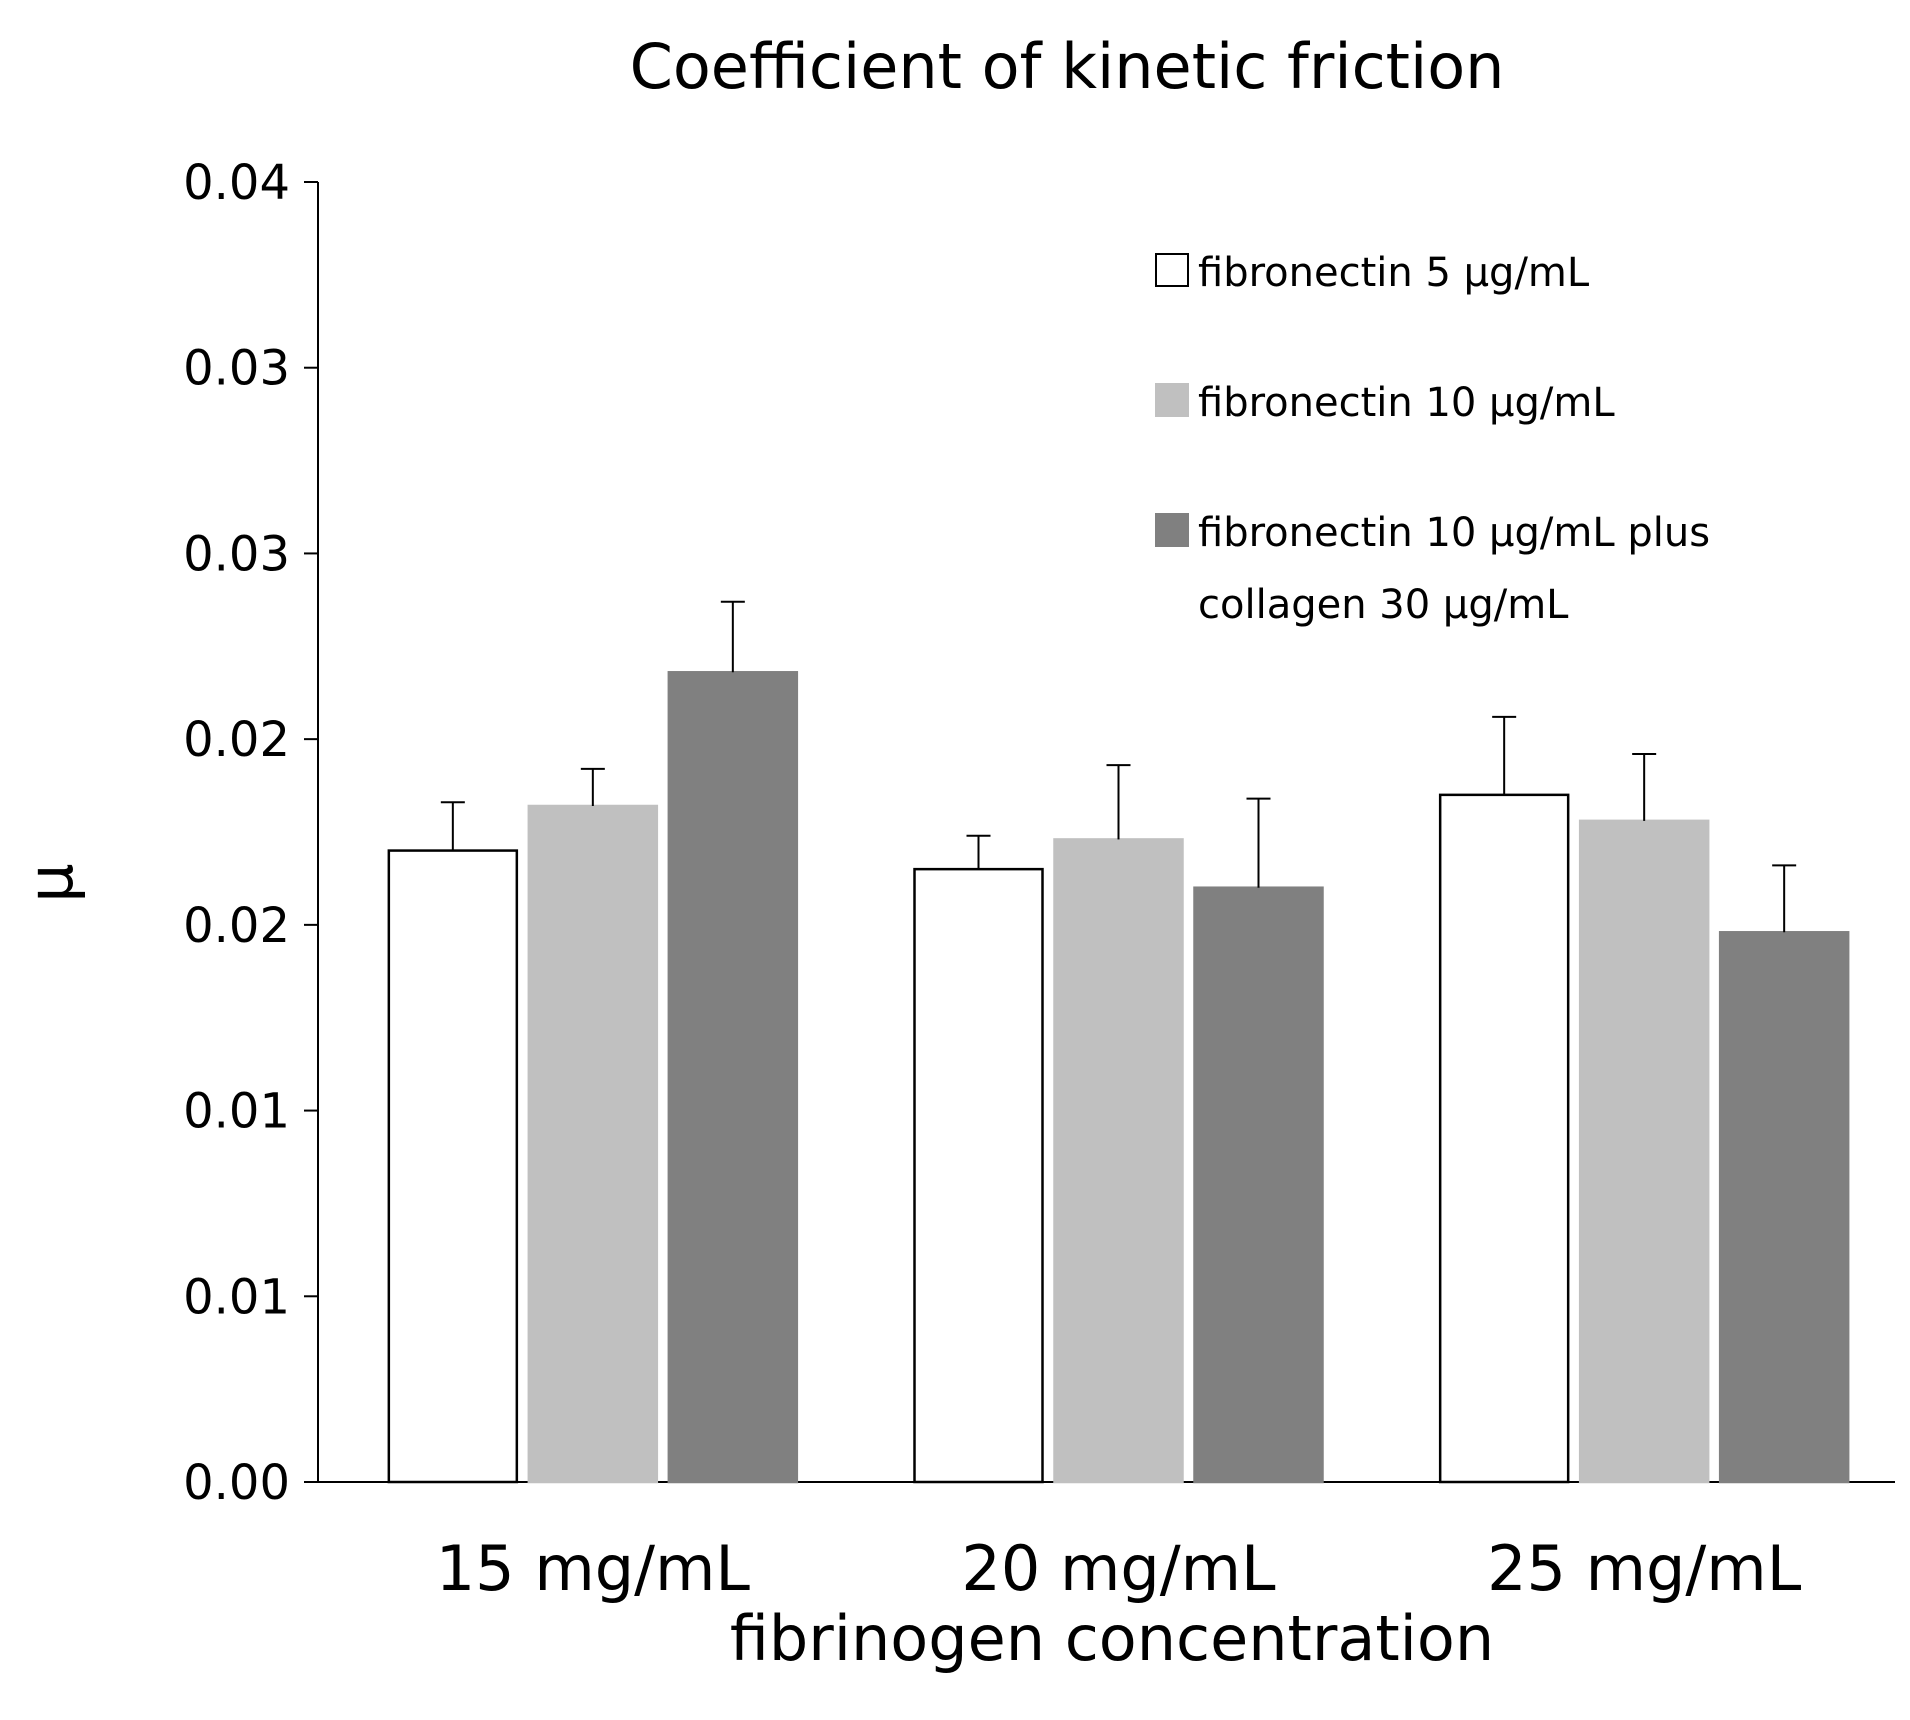  I want to click on x-axis-category-labels: 15 mg/mL 20 mg/mL 25 mg/mL, so click(1119, 1568).